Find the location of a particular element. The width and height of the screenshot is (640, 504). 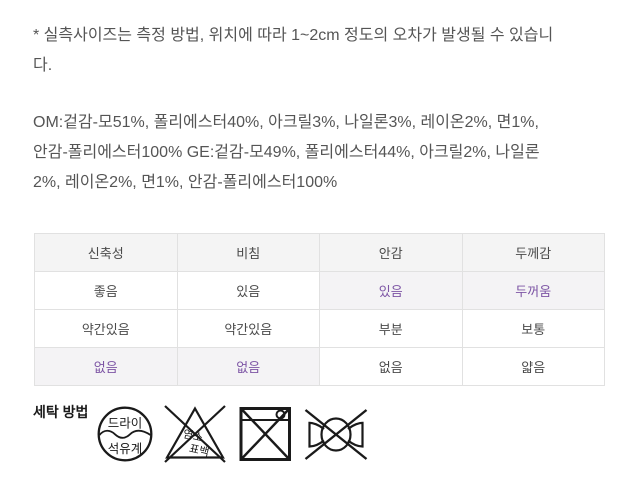

table-header-row: 신축성 비침 안감 두께감 is located at coordinates (319, 252).